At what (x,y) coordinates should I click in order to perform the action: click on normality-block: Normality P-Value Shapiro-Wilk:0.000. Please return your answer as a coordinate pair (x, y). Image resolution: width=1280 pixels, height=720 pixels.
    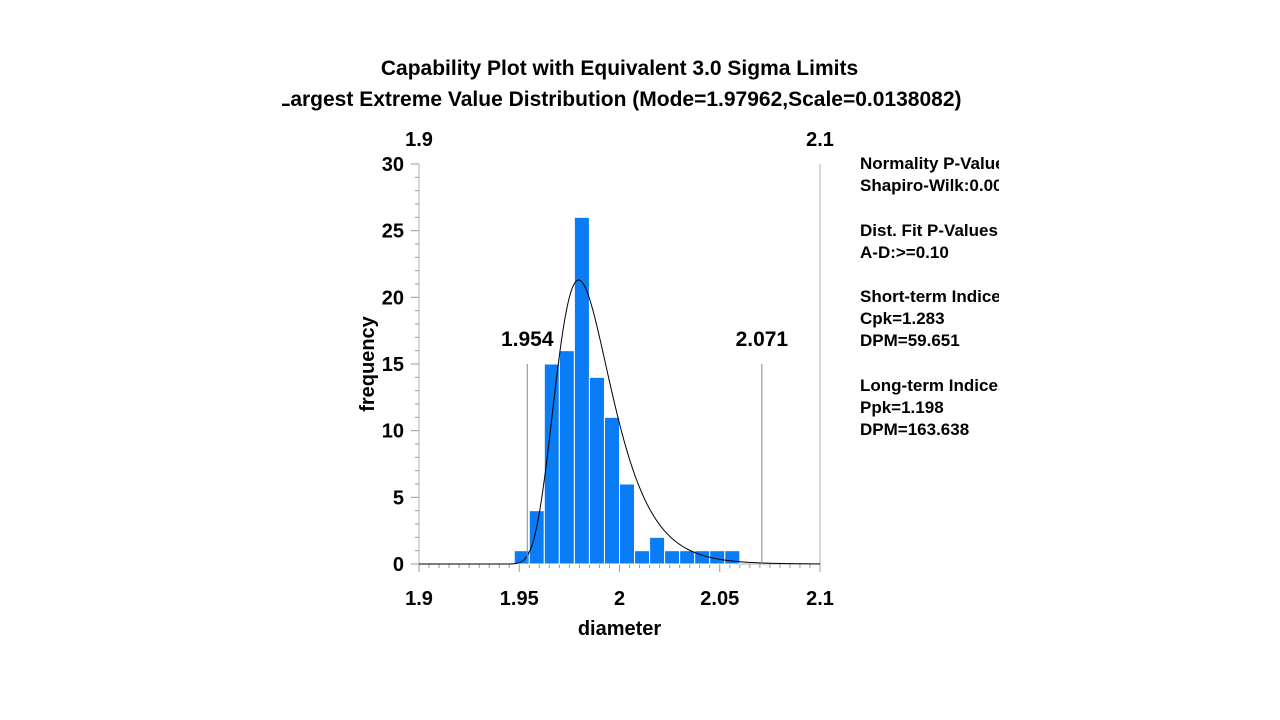
    Looking at the image, I should click on (929, 175).